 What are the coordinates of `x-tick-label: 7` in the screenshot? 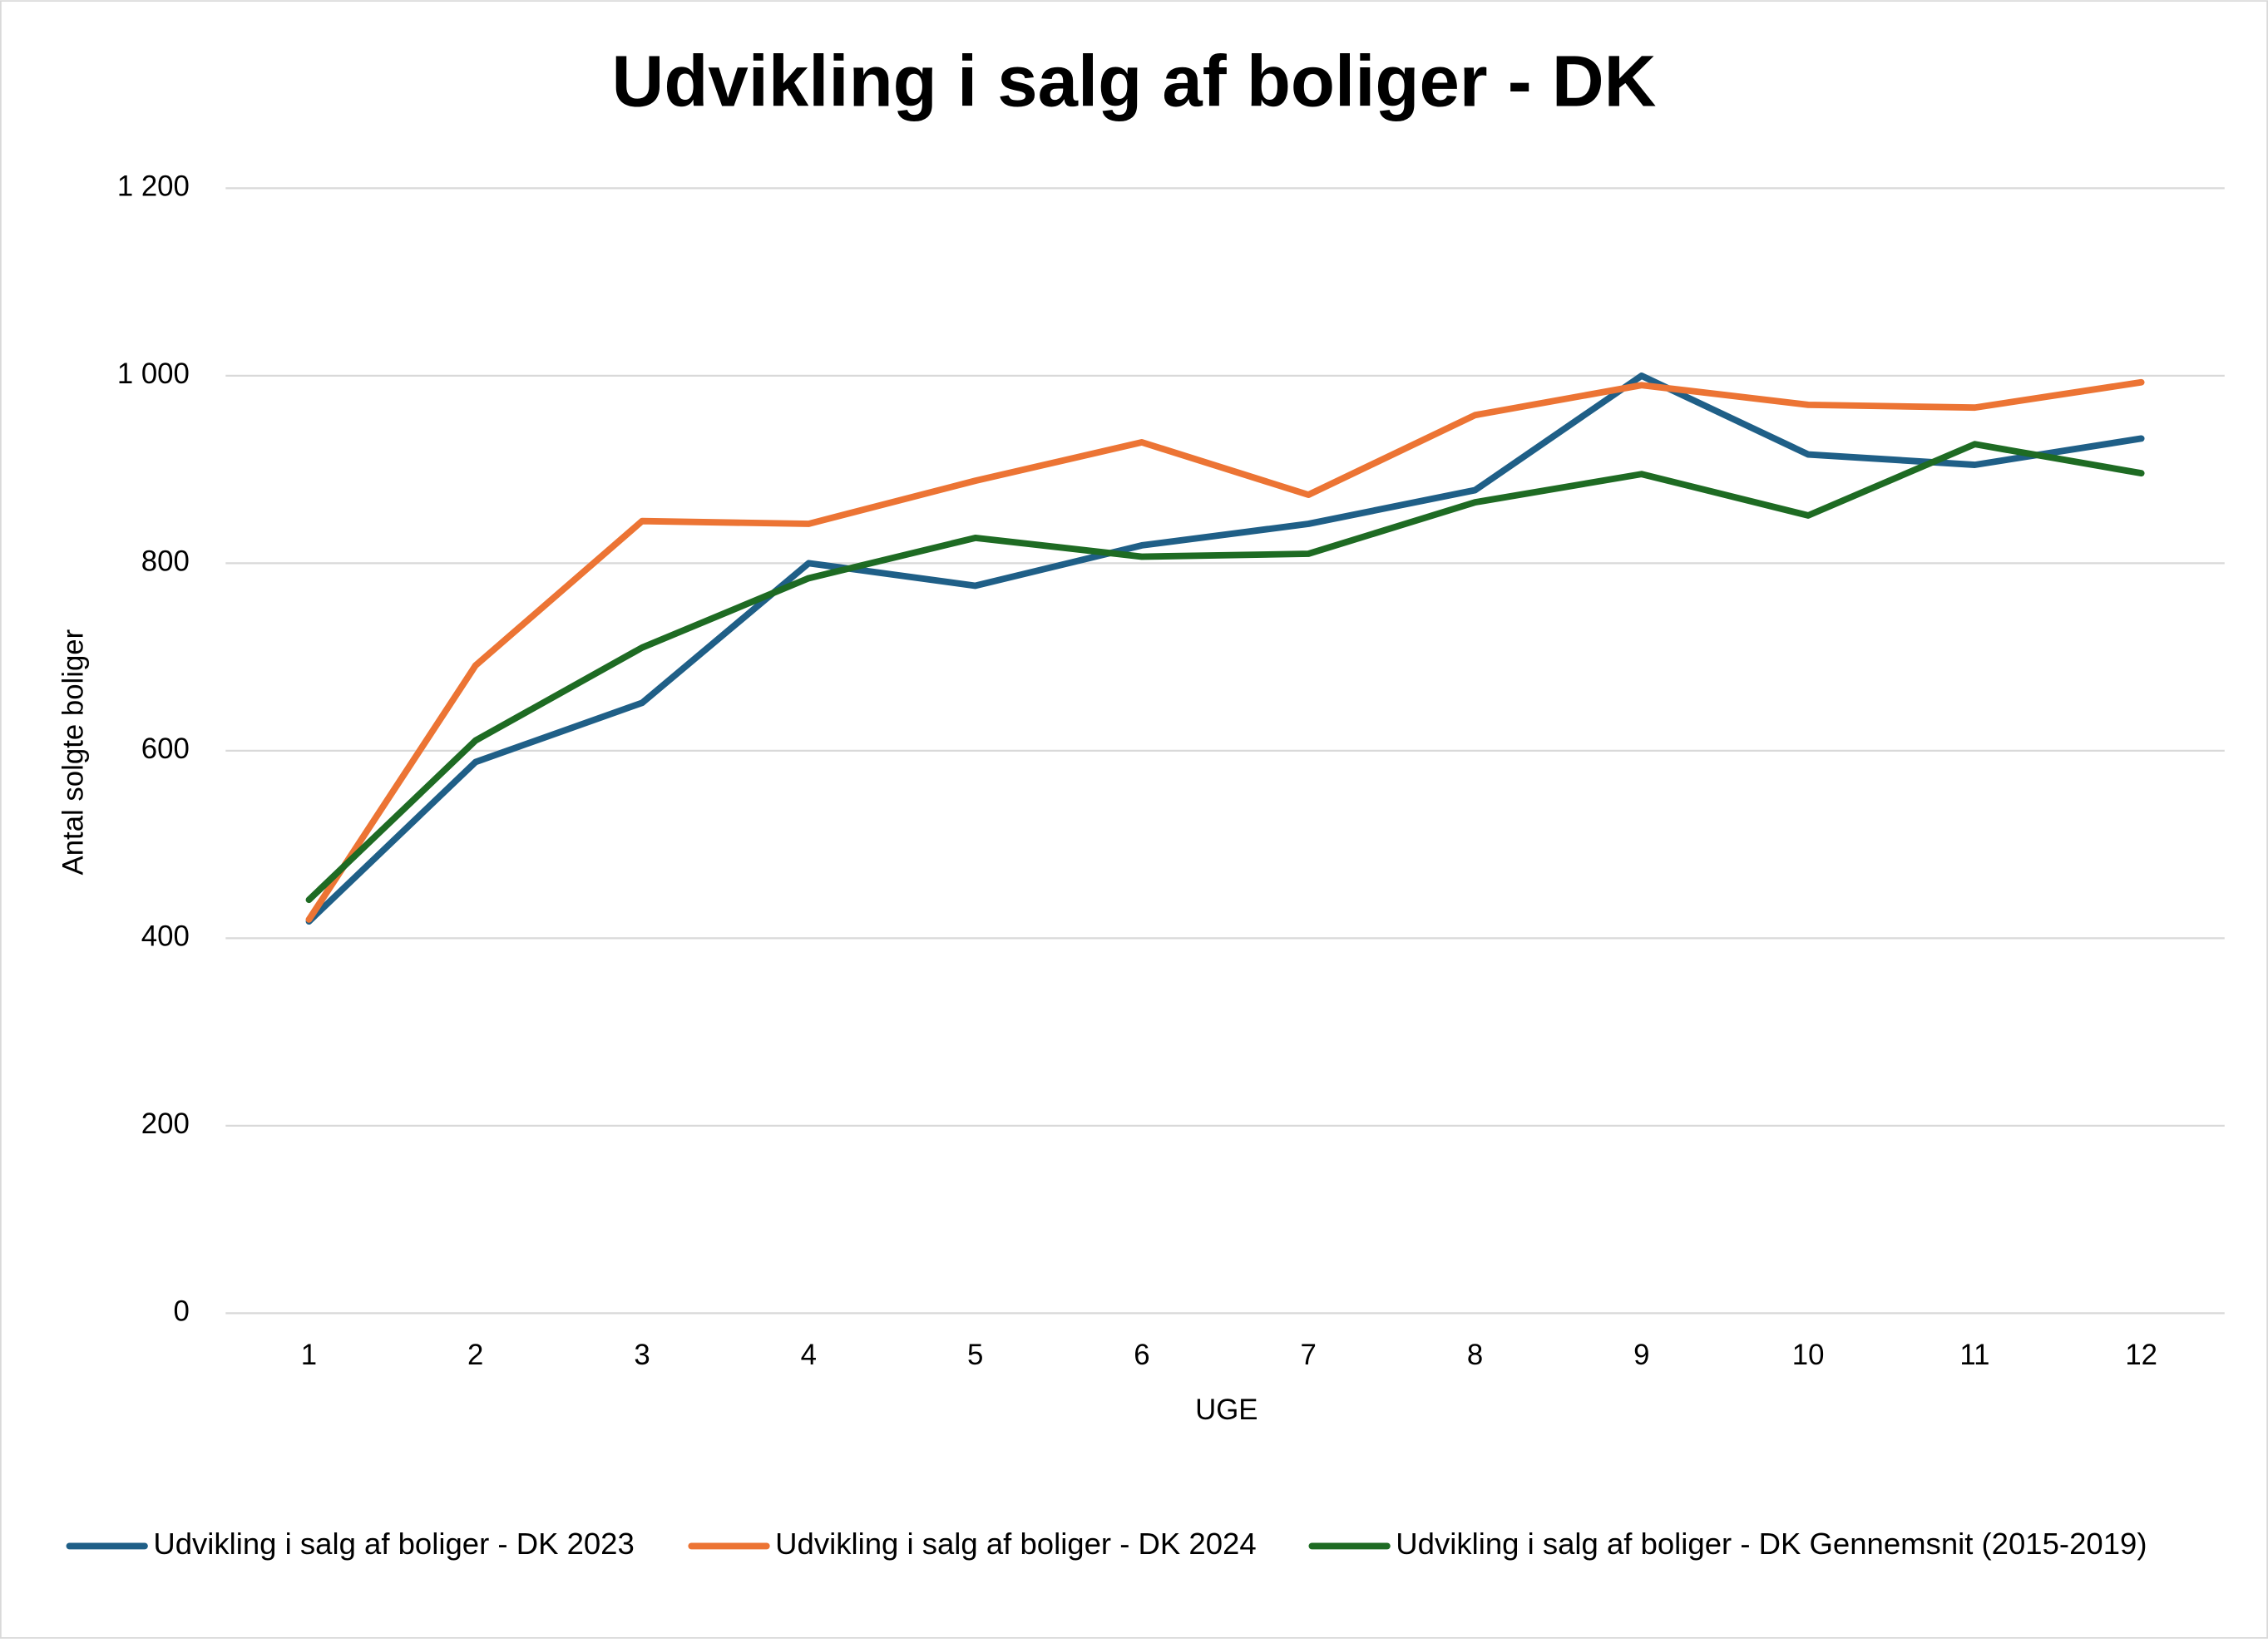 It's located at (1309, 1355).